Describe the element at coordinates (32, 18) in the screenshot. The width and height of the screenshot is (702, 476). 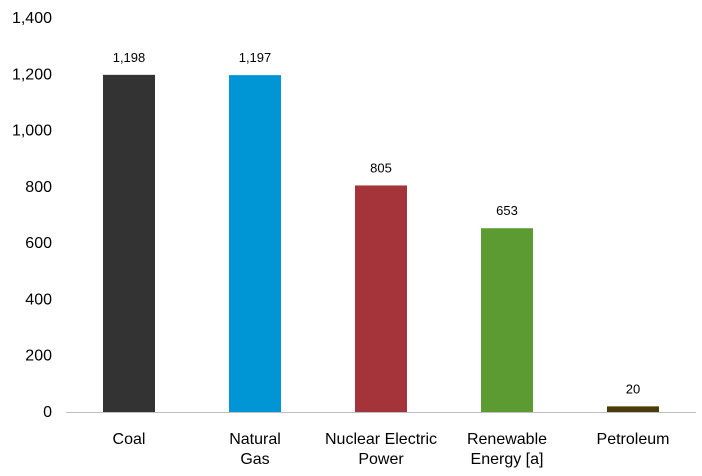
I see `y-tick-label: 1,400` at that location.